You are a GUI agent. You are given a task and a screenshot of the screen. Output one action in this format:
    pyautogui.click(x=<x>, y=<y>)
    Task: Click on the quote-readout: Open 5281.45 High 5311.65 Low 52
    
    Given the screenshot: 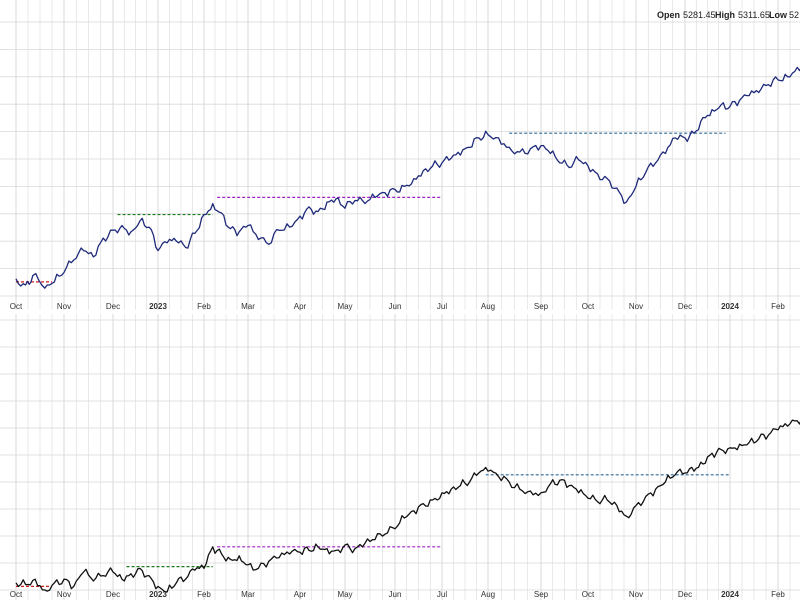 What is the action you would take?
    pyautogui.click(x=728, y=15)
    